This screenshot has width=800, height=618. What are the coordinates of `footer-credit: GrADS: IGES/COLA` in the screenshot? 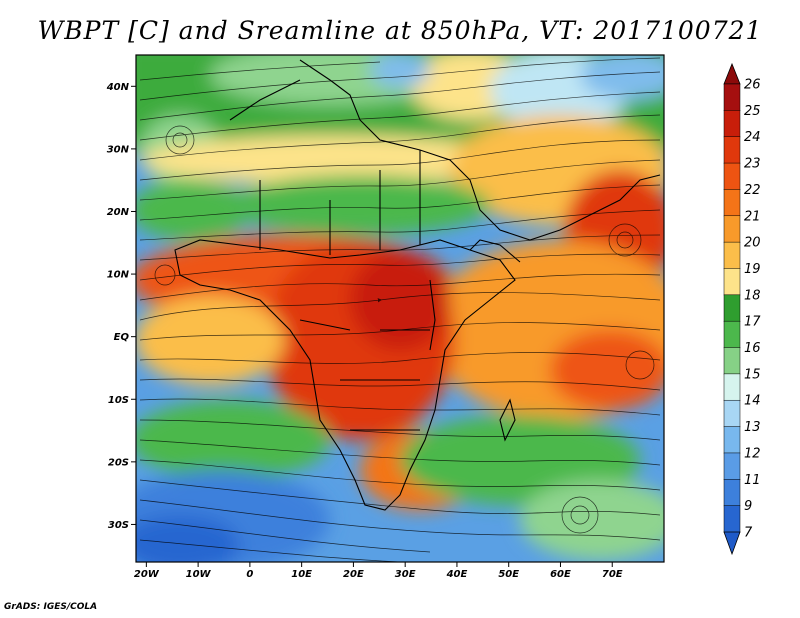 It's located at (51, 607).